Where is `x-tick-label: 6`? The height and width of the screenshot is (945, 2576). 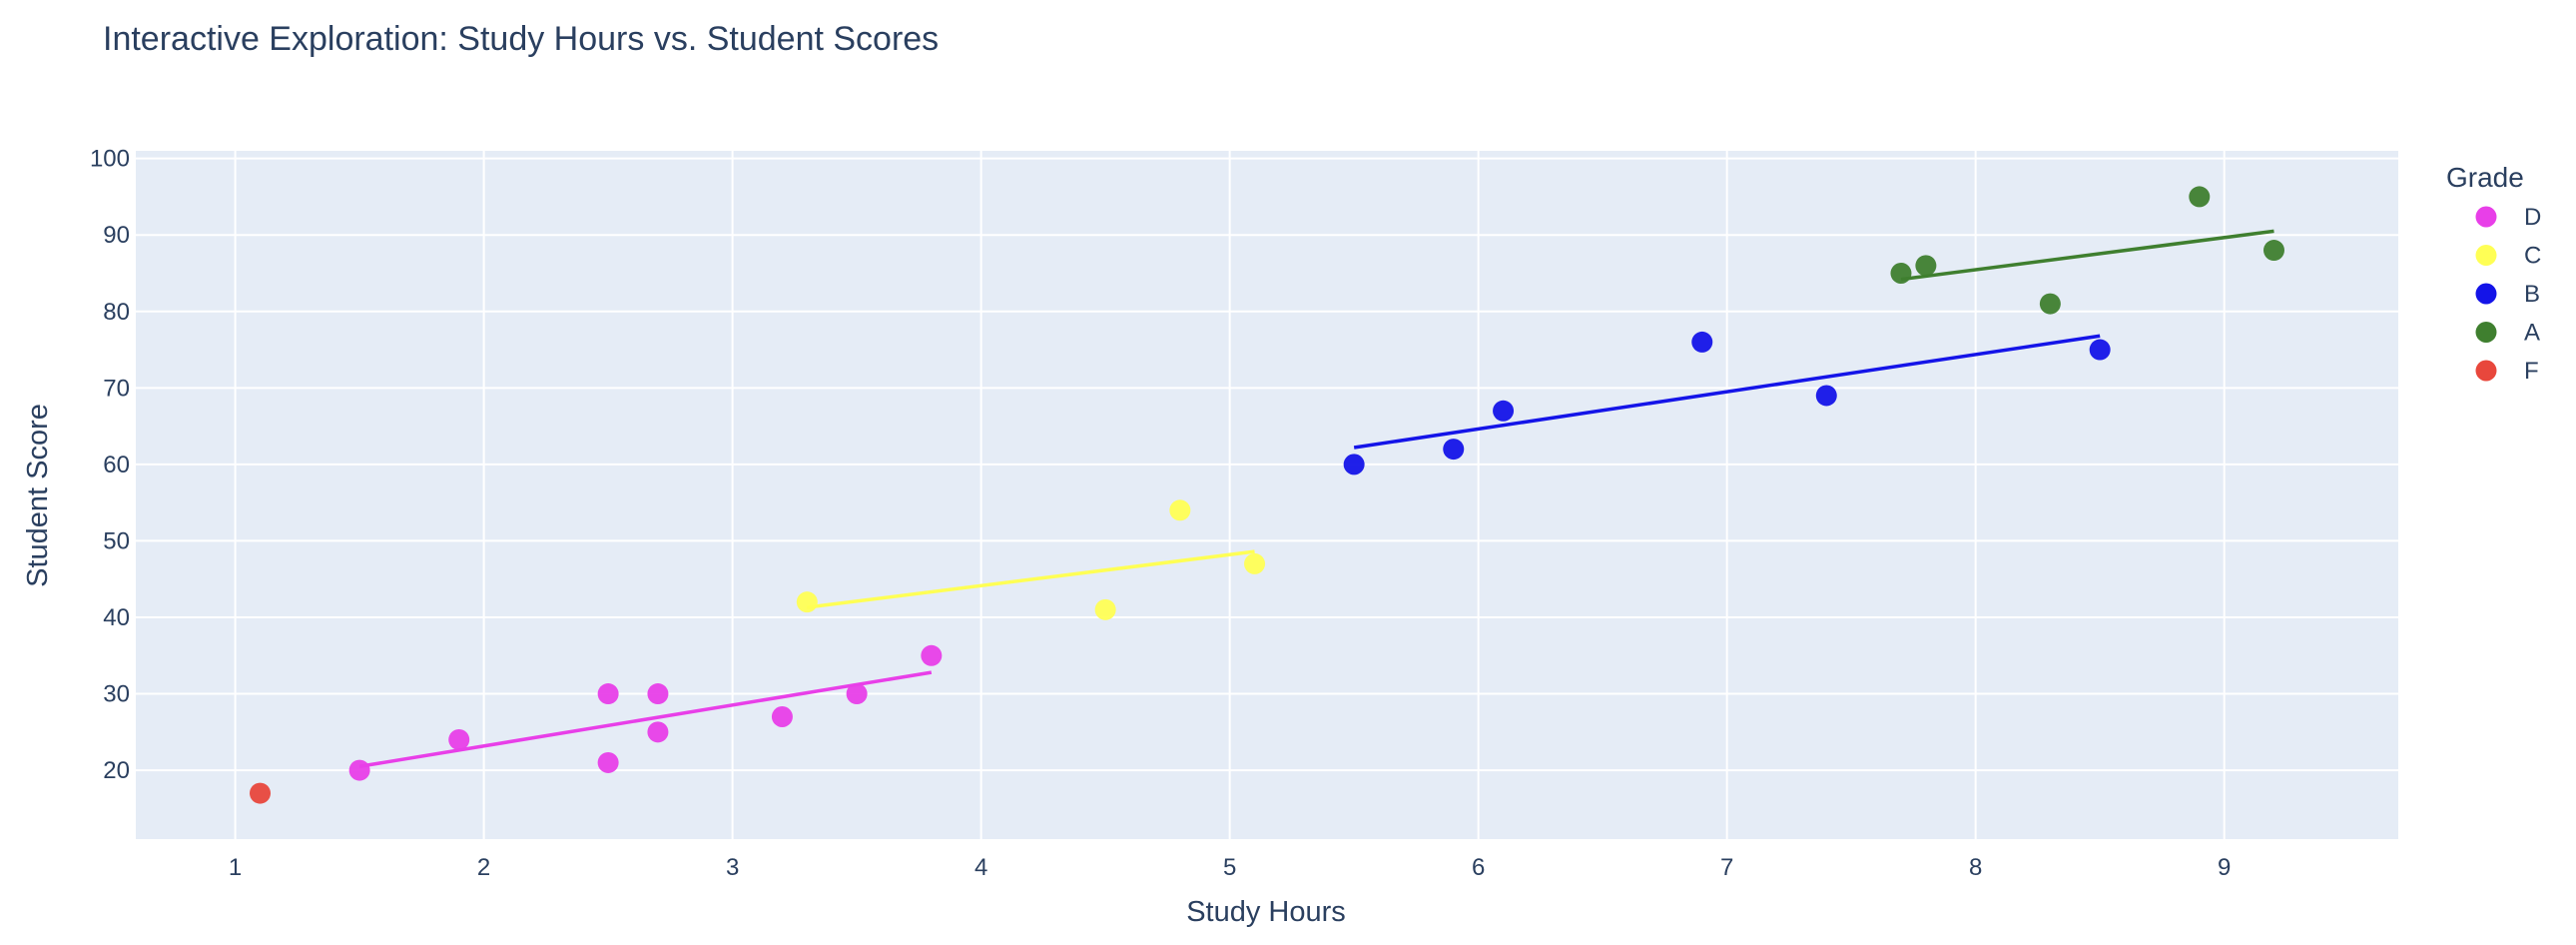 x-tick-label: 6 is located at coordinates (1478, 867).